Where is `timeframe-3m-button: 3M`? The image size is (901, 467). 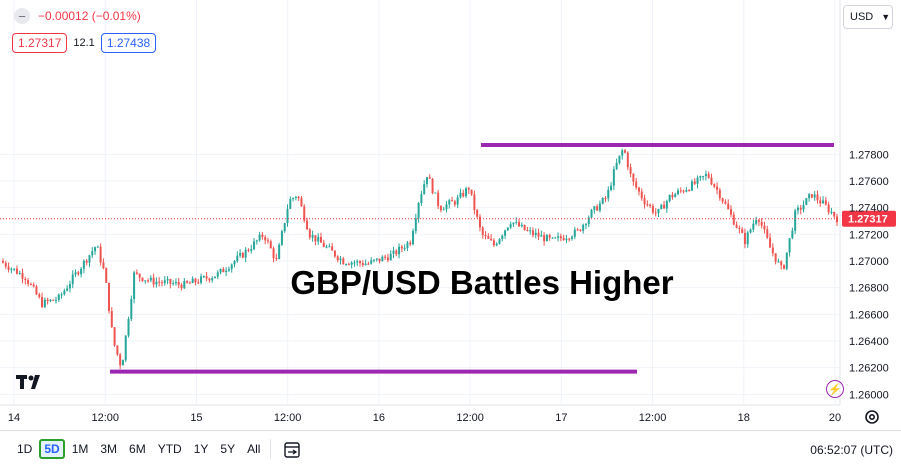 timeframe-3m-button: 3M is located at coordinates (109, 449).